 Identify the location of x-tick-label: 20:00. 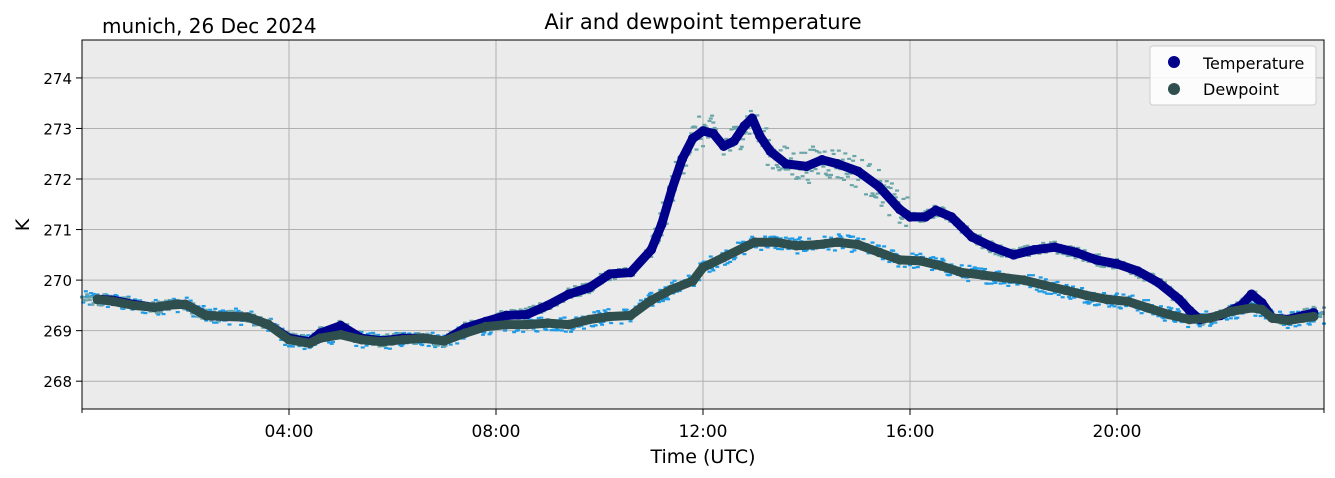
(1117, 432).